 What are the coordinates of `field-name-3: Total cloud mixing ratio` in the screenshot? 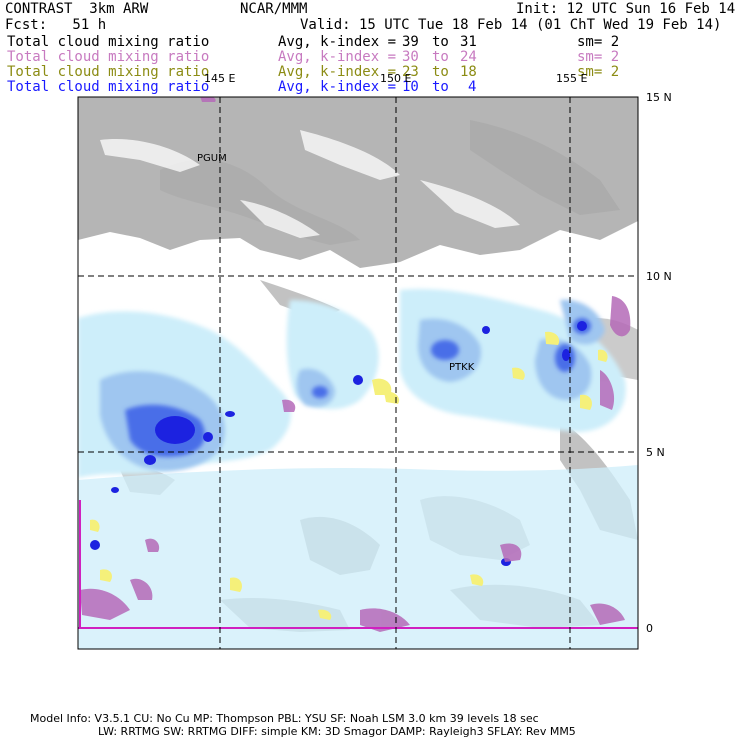 It's located at (108, 72).